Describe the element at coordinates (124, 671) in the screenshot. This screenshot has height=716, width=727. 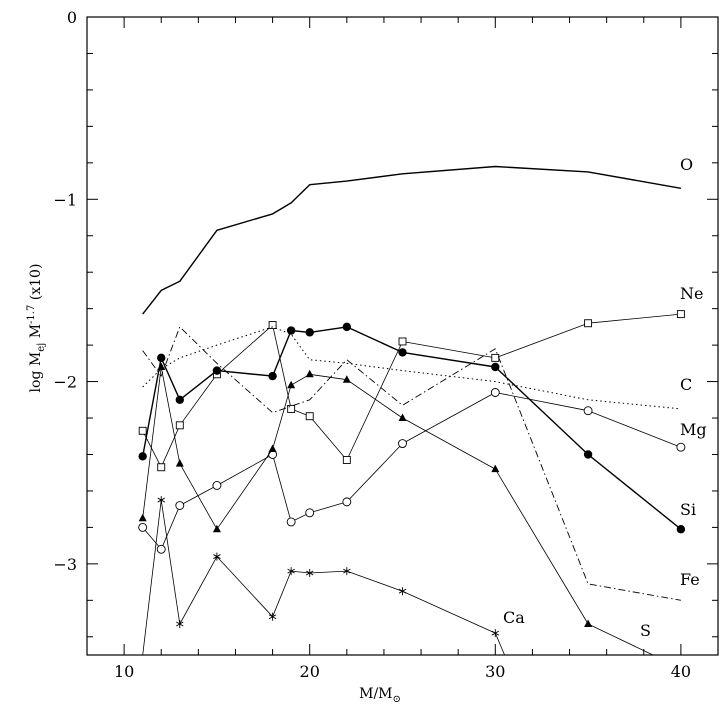
I see `x-tick-label: 10` at that location.